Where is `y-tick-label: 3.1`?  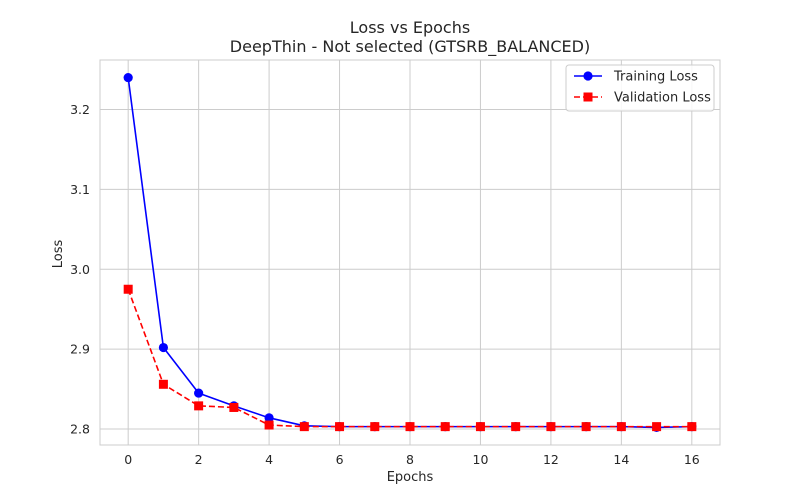 y-tick-label: 3.1 is located at coordinates (80, 189).